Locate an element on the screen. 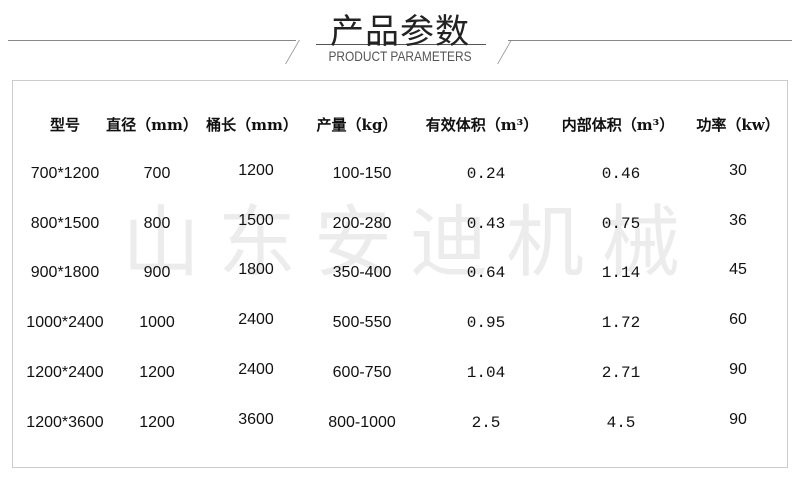 This screenshot has height=500, width=800. table-cell: 0.46 is located at coordinates (621, 174).